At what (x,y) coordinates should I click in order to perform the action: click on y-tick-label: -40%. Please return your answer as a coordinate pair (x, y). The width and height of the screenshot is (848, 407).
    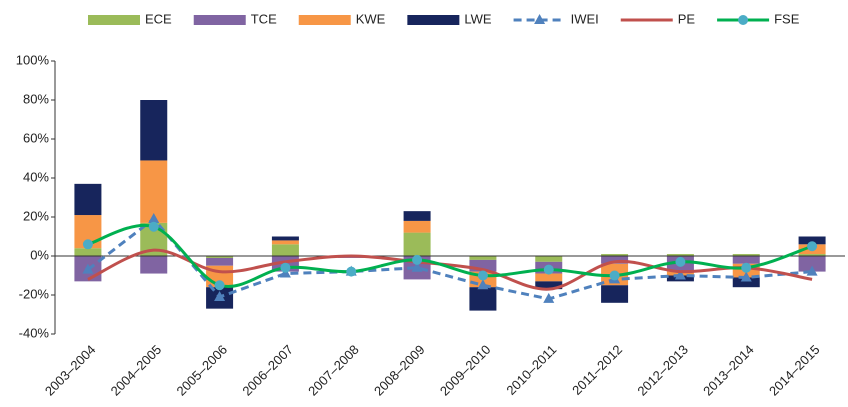
    Looking at the image, I should click on (34, 332).